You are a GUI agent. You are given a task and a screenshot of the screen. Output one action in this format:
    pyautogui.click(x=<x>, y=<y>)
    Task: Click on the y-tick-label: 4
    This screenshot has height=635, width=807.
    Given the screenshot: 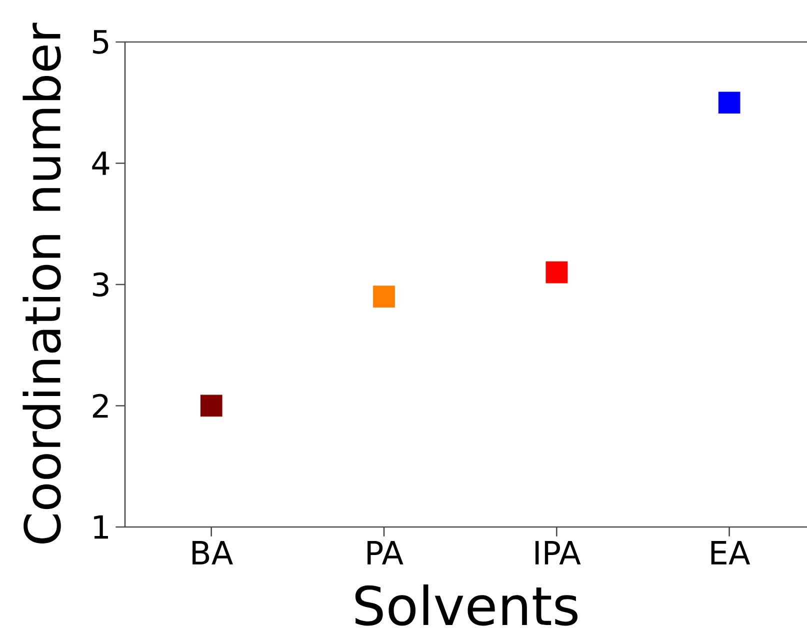 What is the action you would take?
    pyautogui.click(x=101, y=163)
    